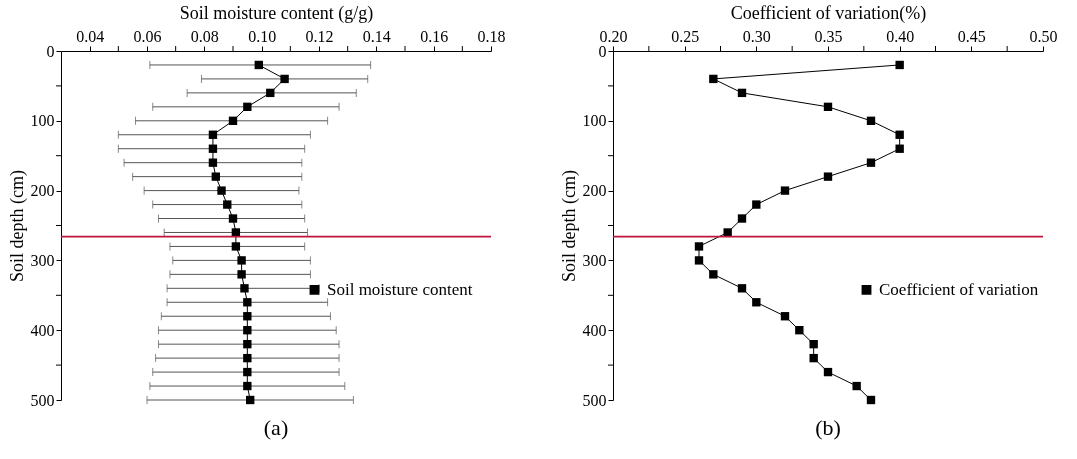 This screenshot has width=1077, height=459. Describe the element at coordinates (147, 36) in the screenshot. I see `x-tick-label: 0.06` at that location.